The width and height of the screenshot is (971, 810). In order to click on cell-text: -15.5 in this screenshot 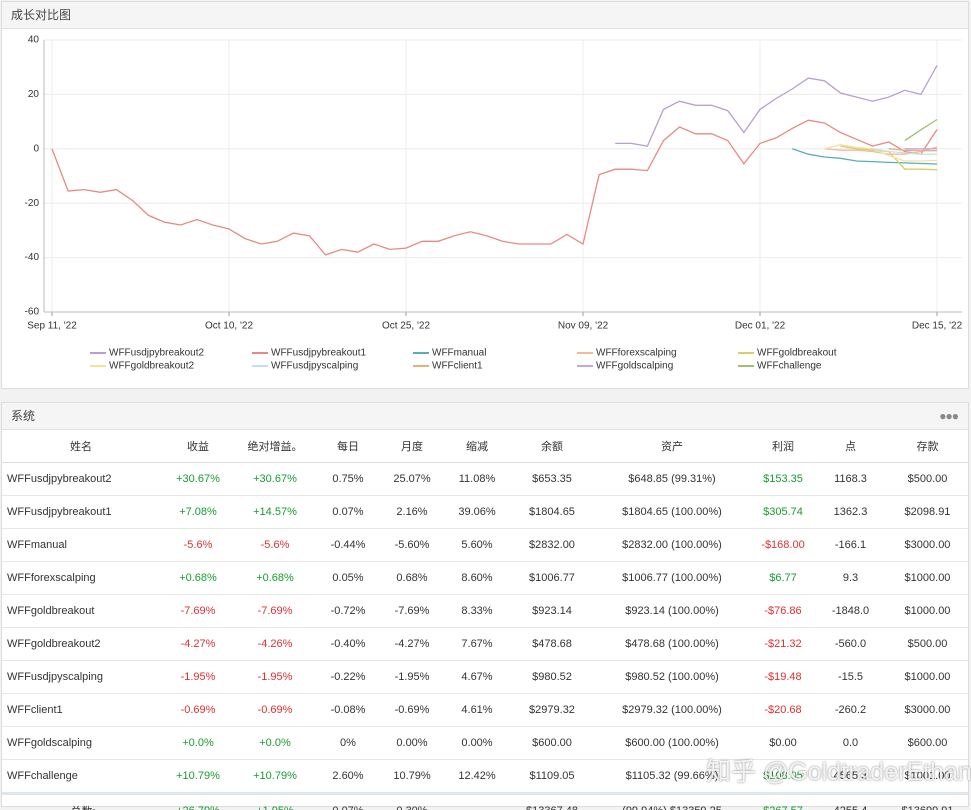, I will do `click(850, 677)`.